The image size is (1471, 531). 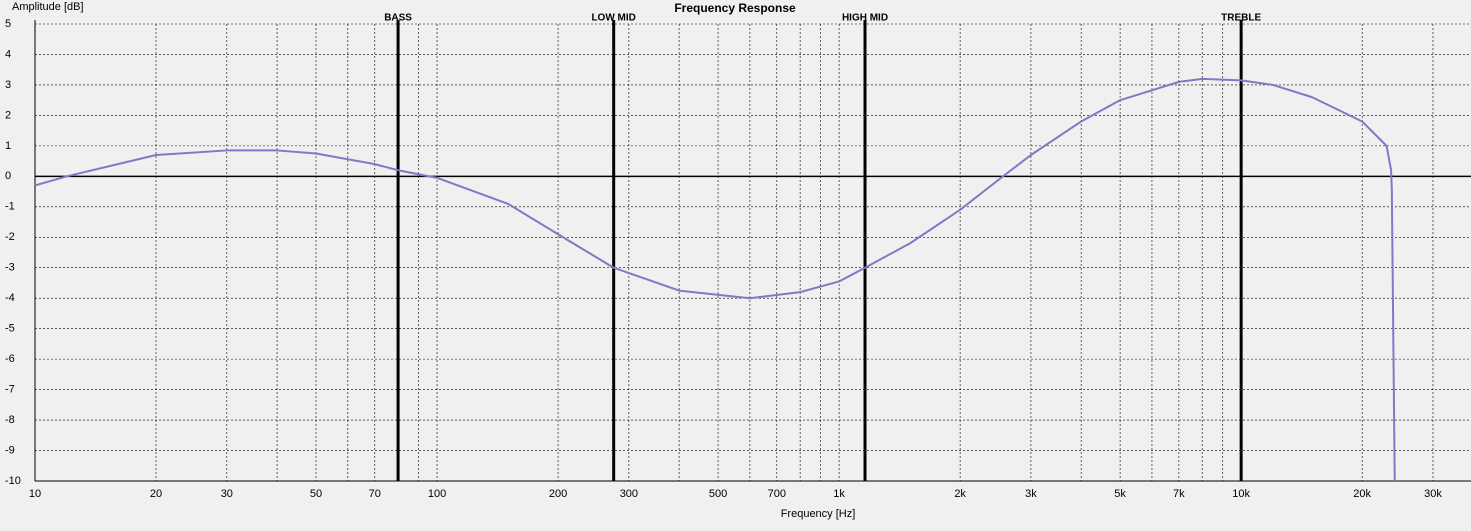 I want to click on y-tick-label: 5, so click(x=8, y=24).